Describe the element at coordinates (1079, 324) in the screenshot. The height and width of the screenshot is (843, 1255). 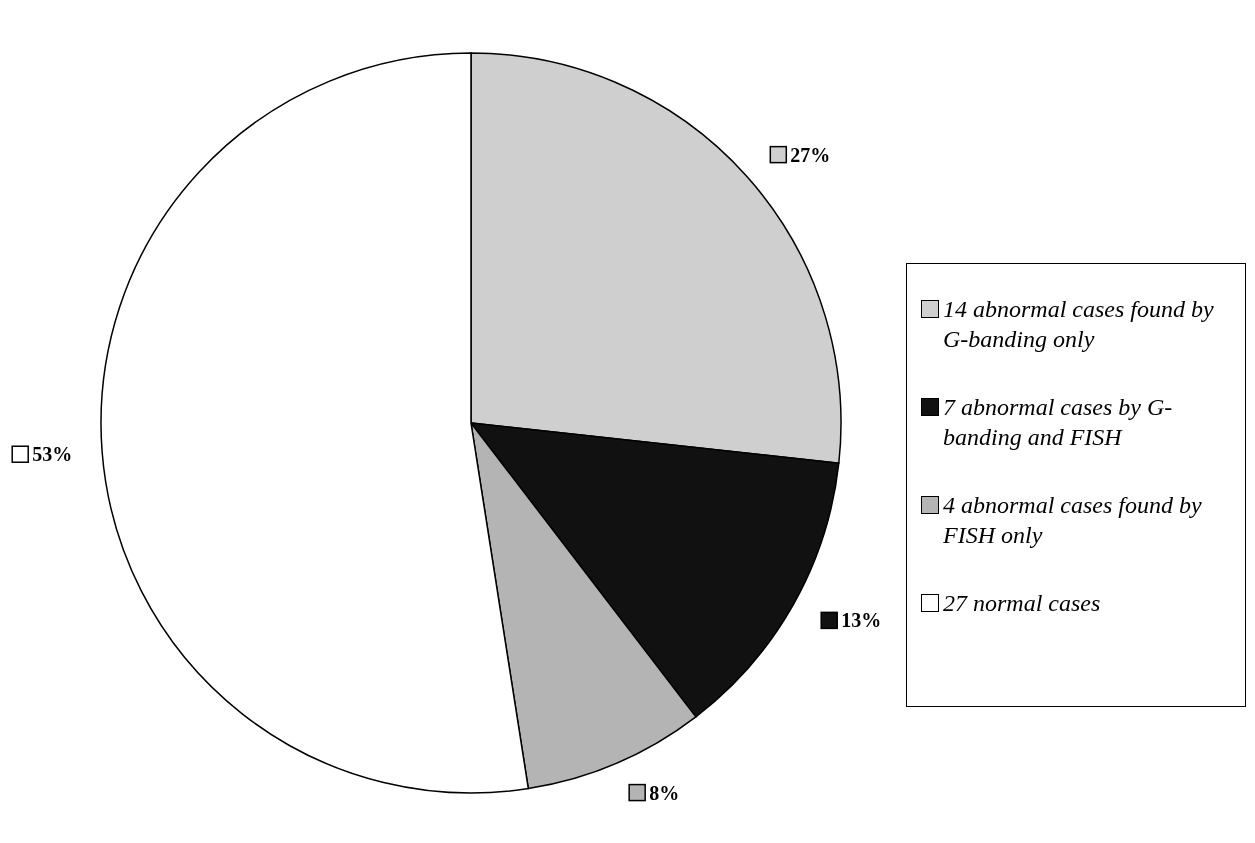
I see `legend-label: 14 abnormal cases found by G-banding only` at that location.